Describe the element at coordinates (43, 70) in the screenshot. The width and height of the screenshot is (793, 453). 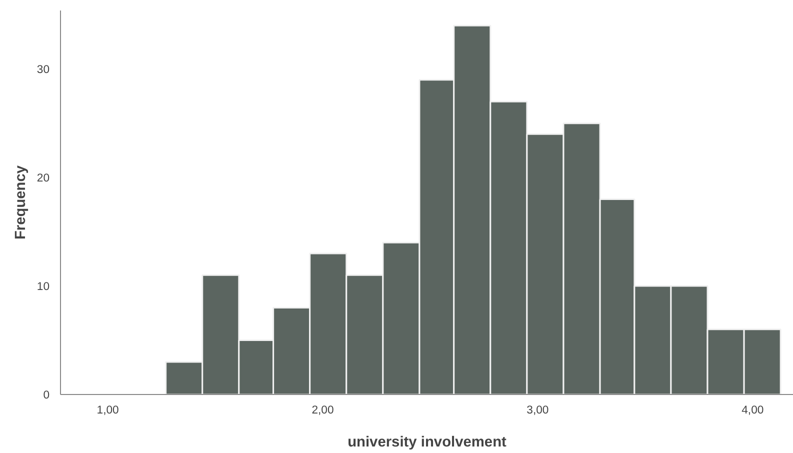
I see `y-tick-label: 30` at that location.